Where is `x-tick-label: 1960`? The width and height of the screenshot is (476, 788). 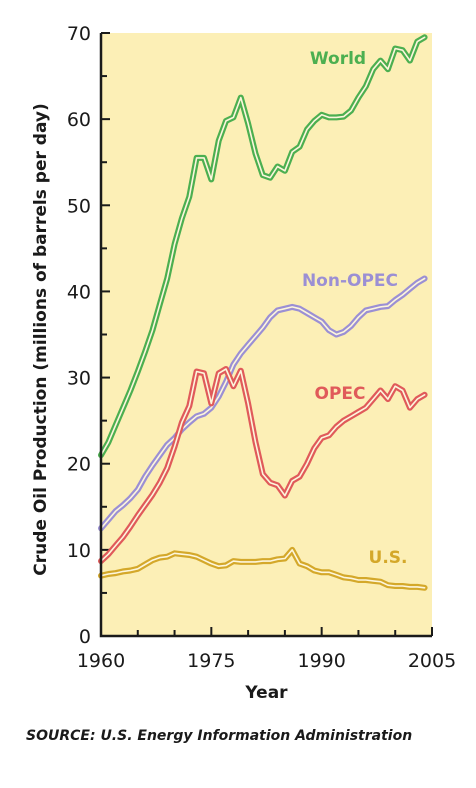 x-tick-label: 1960 is located at coordinates (101, 661).